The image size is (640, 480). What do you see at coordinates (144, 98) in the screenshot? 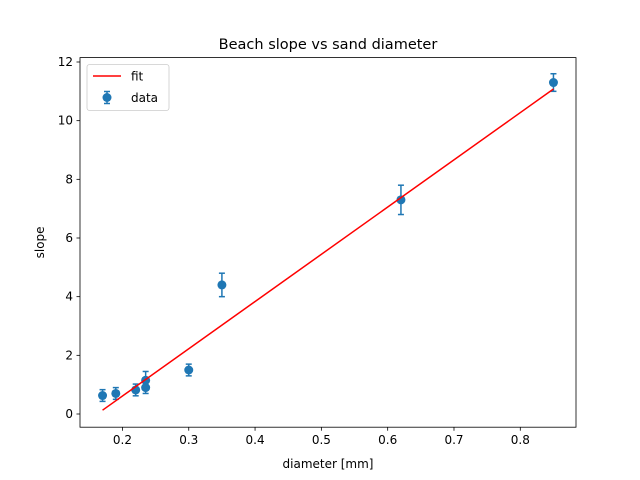
I see `legend-data-label: data` at bounding box center [144, 98].